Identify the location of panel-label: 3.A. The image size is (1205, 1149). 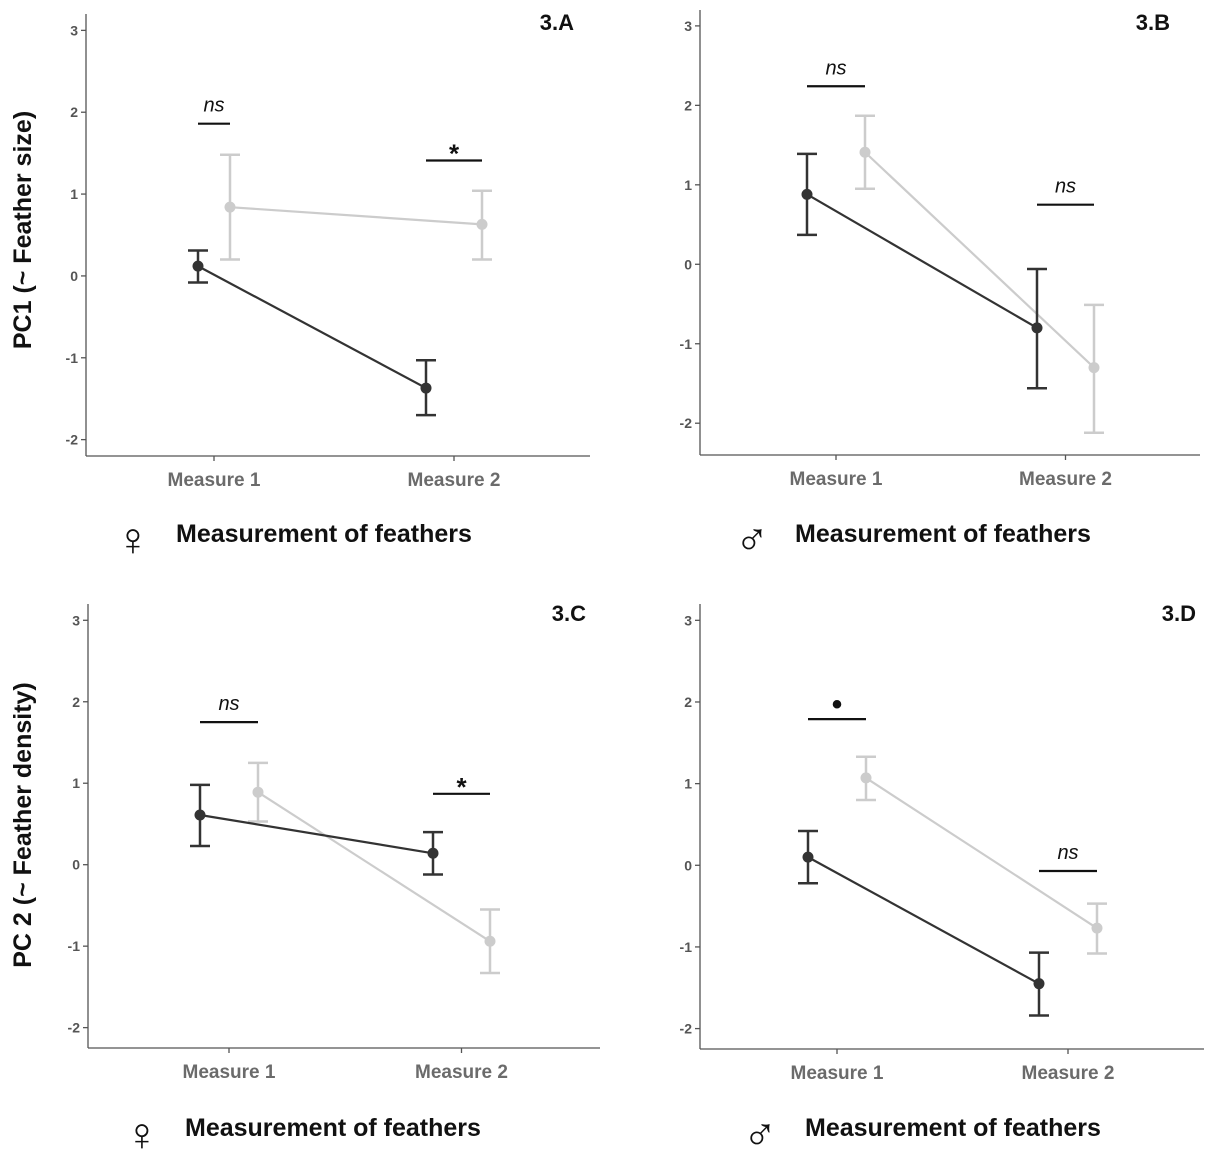
(557, 22).